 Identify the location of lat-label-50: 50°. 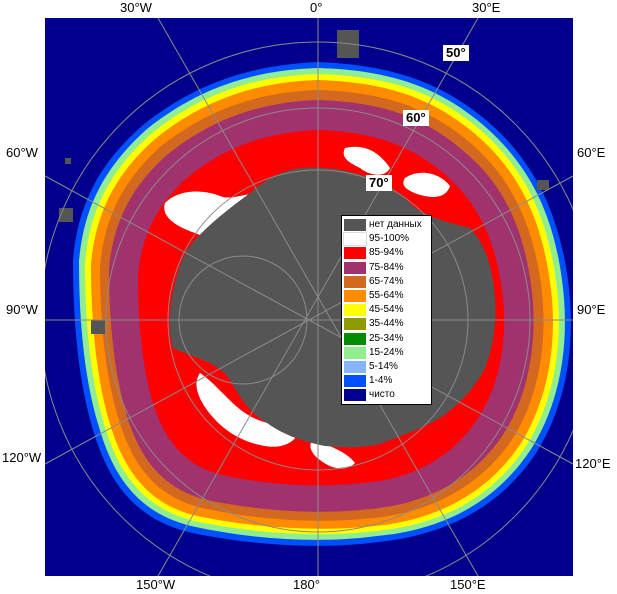
(456, 53).